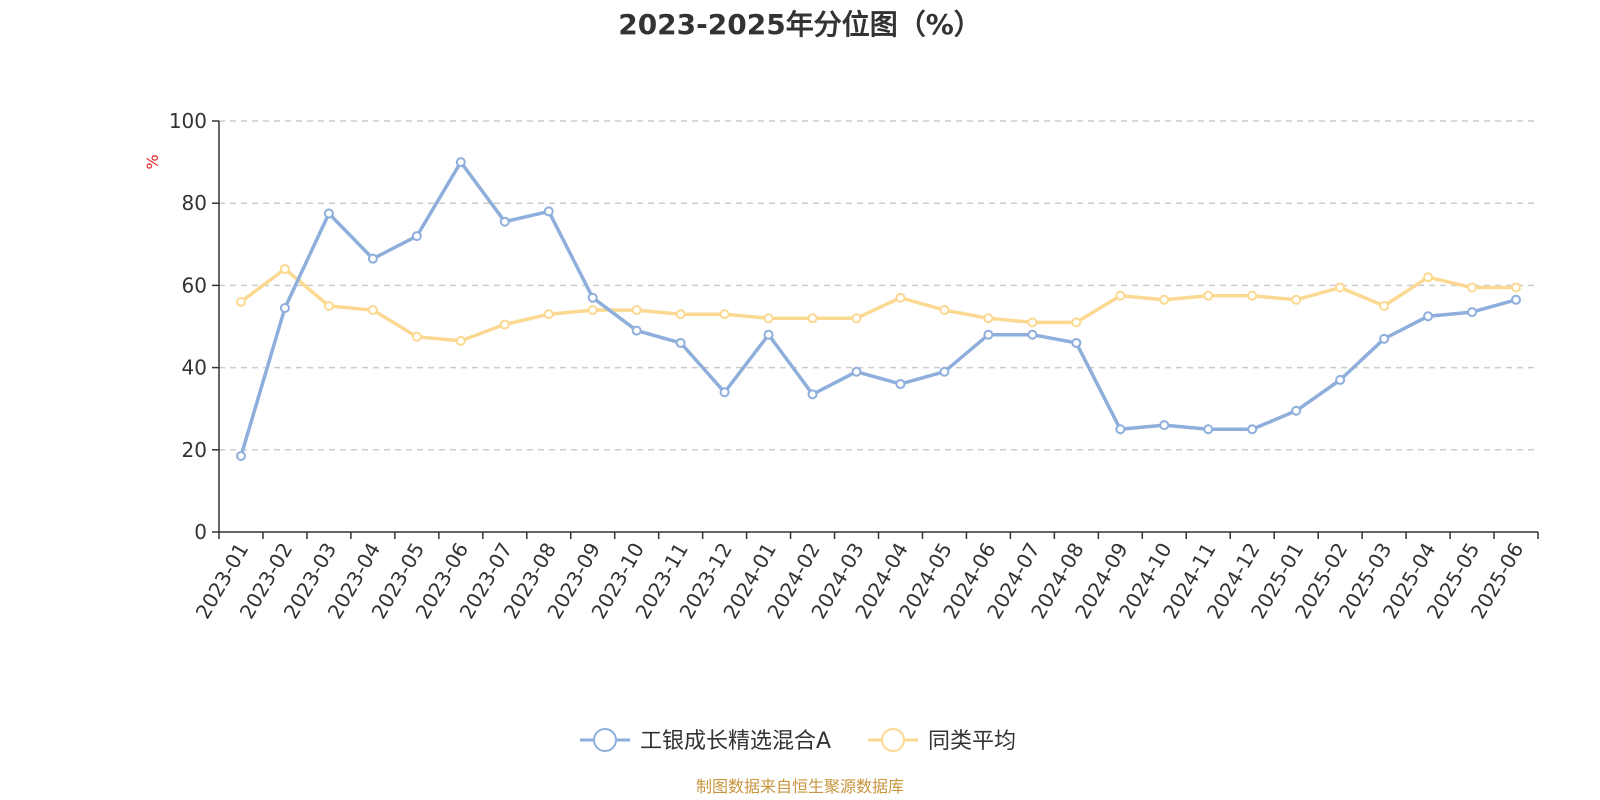 This screenshot has width=1600, height=800. What do you see at coordinates (800, 786) in the screenshot?
I see `source-note: 制图数据来自恒生聚源数据库` at bounding box center [800, 786].